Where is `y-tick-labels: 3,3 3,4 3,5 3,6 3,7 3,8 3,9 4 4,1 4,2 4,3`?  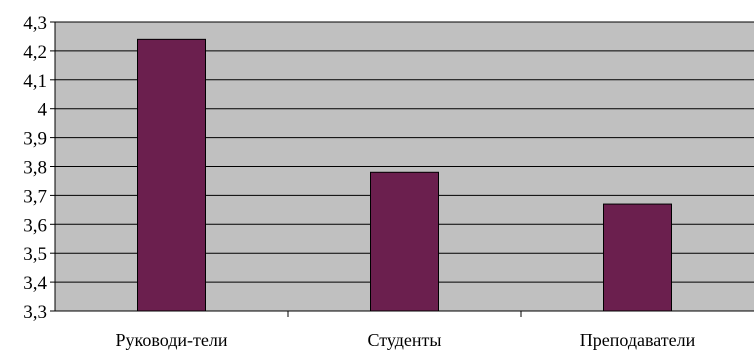
y-tick-labels: 3,3 3,4 3,5 3,6 3,7 3,8 3,9 4 4,1 4,2 4,3 is located at coordinates (35, 168).